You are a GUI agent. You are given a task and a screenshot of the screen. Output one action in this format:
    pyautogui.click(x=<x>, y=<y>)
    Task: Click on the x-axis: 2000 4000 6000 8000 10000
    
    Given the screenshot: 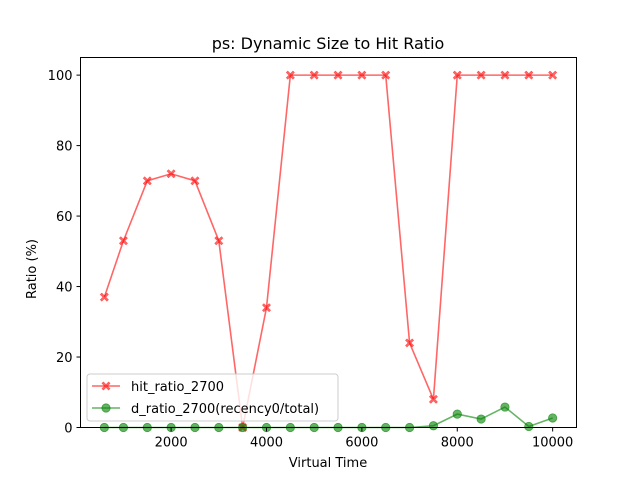 What is the action you would take?
    pyautogui.click(x=364, y=439)
    